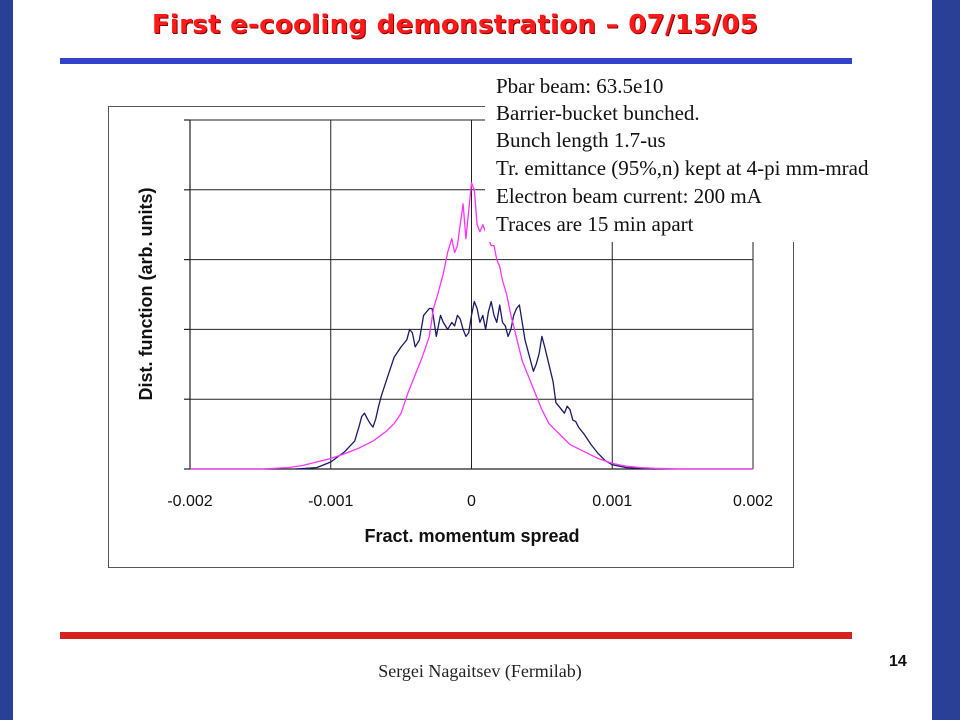 The width and height of the screenshot is (960, 720). I want to click on left-border-band, so click(6, 360).